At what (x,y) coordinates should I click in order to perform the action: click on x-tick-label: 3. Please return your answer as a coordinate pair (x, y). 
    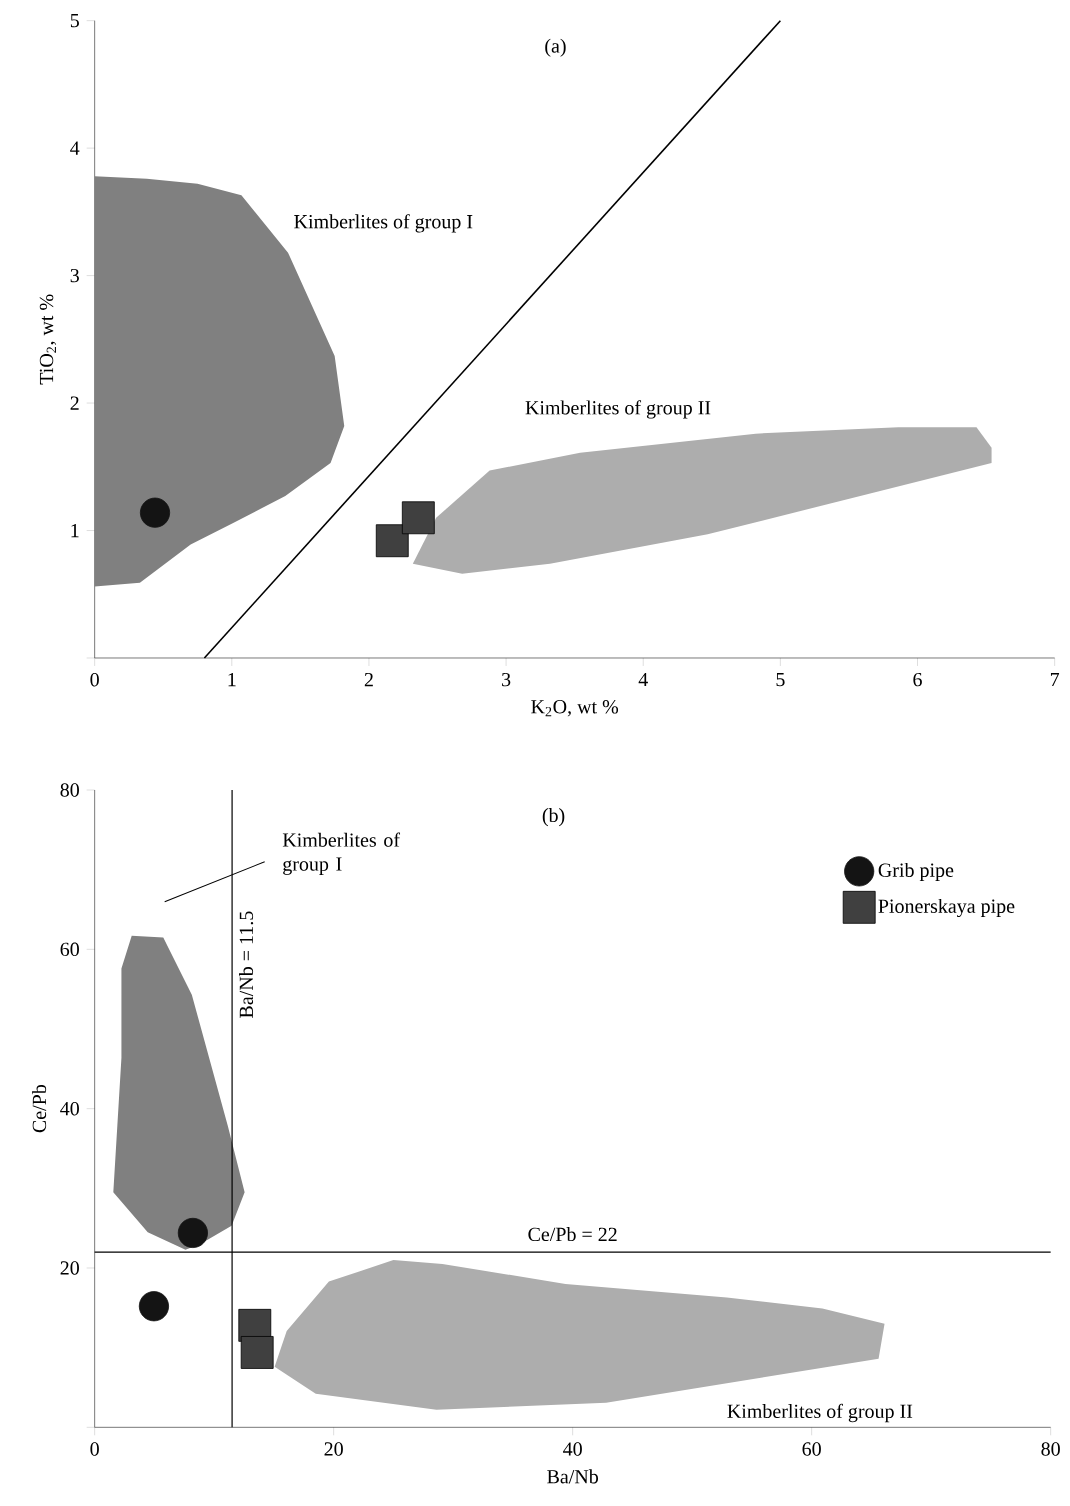
    Looking at the image, I should click on (506, 679).